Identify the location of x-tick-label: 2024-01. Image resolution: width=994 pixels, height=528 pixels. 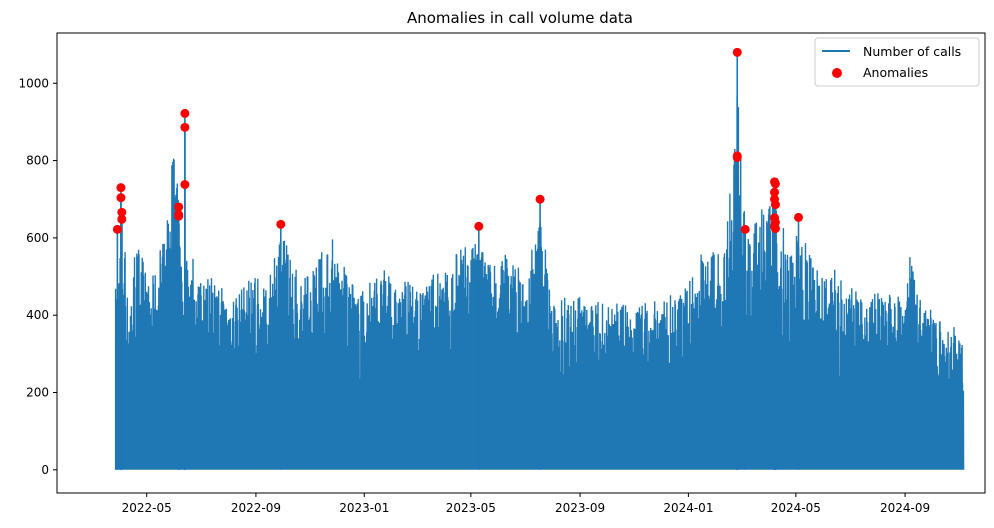
(688, 508).